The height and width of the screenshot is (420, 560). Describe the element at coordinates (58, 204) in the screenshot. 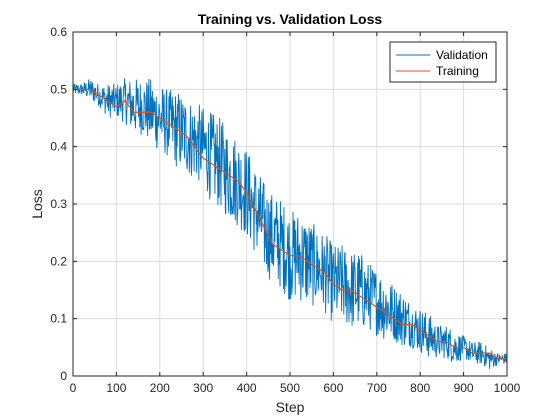

I see `y-tick-label: 0.3` at that location.